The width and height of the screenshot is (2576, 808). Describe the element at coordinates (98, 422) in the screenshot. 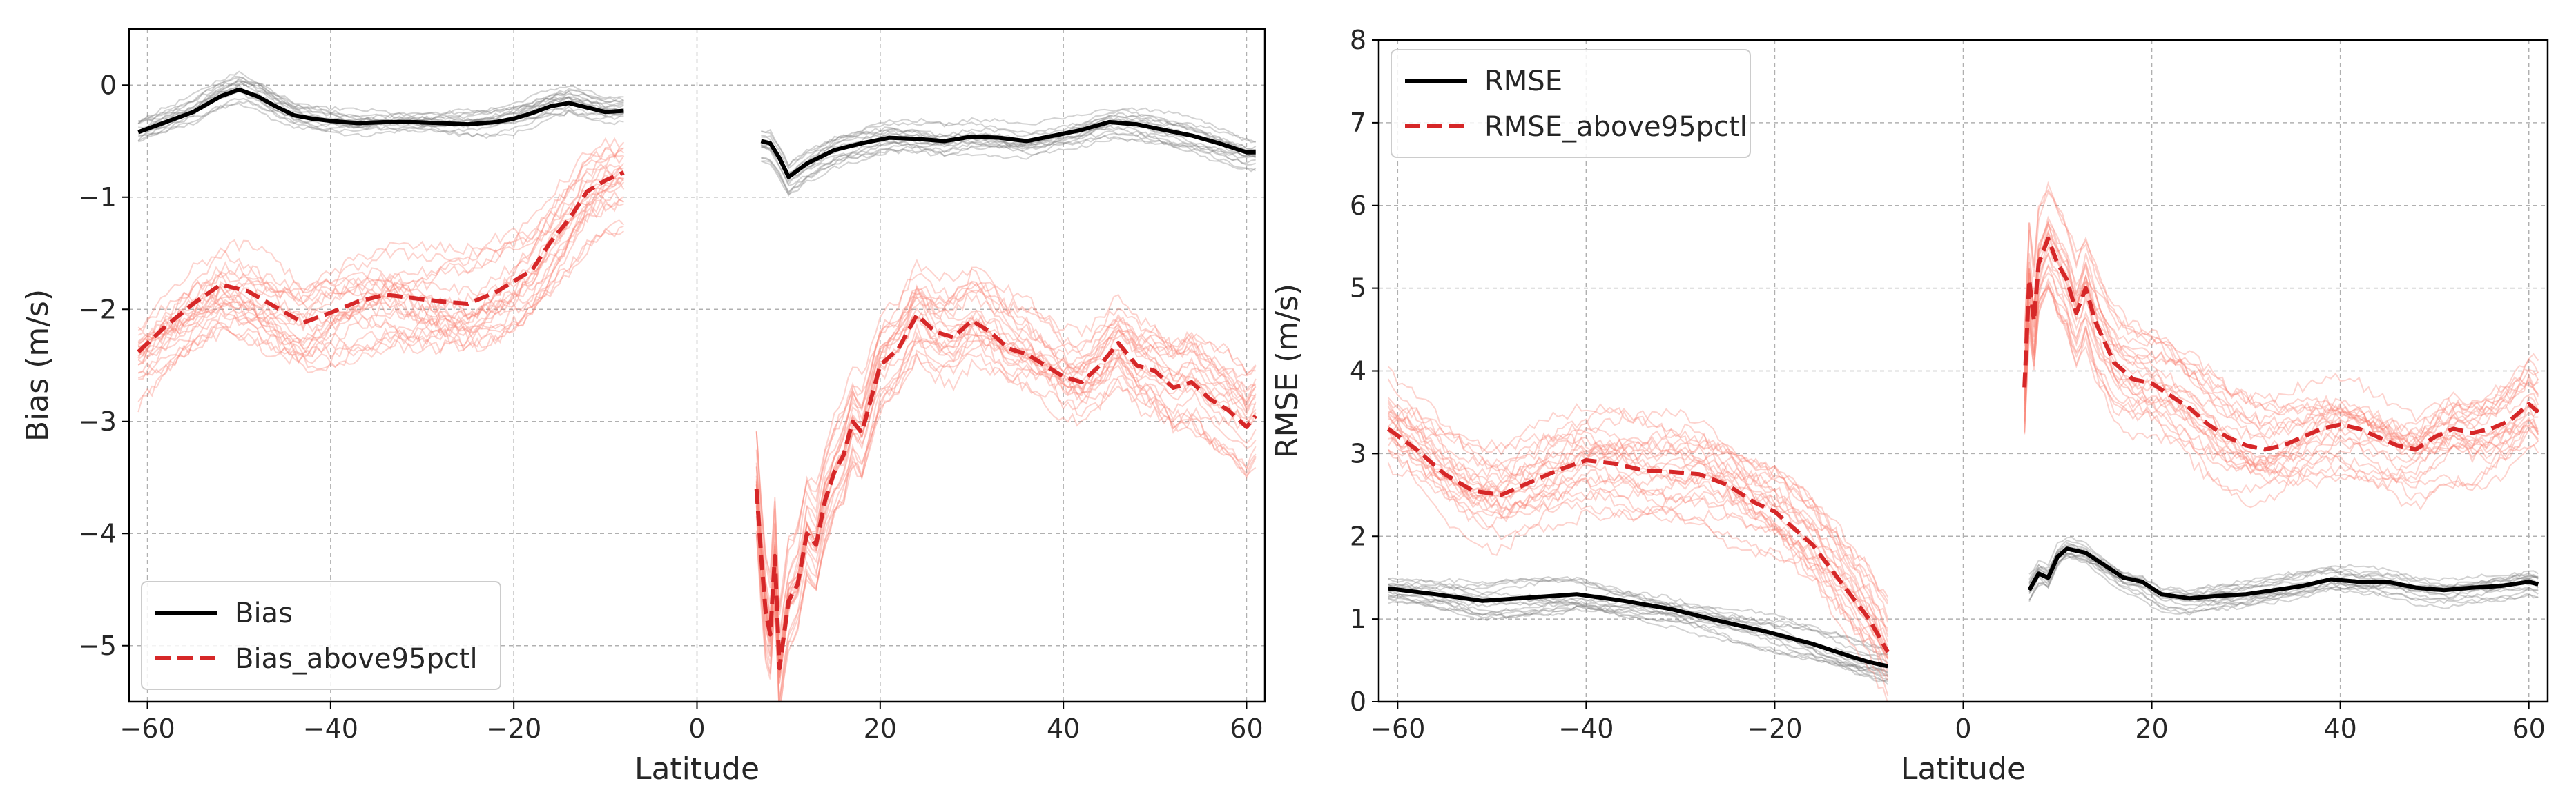

I see `y-tick-label: −3` at that location.